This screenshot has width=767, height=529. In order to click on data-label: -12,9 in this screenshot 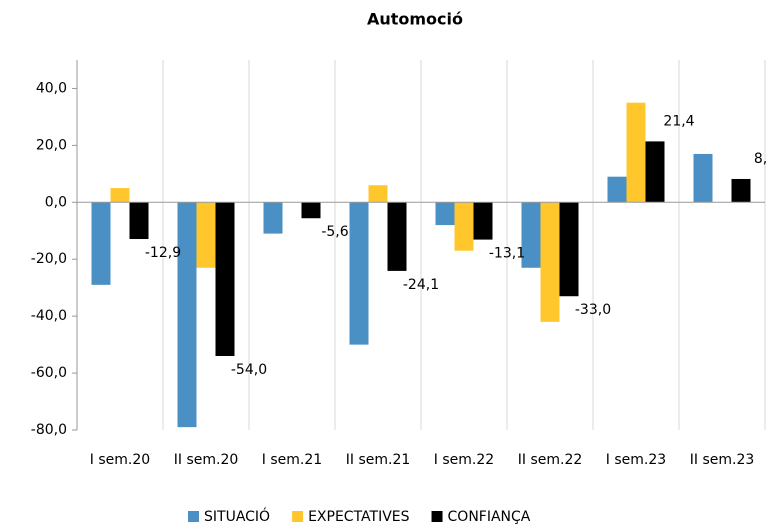, I will do `click(163, 253)`.